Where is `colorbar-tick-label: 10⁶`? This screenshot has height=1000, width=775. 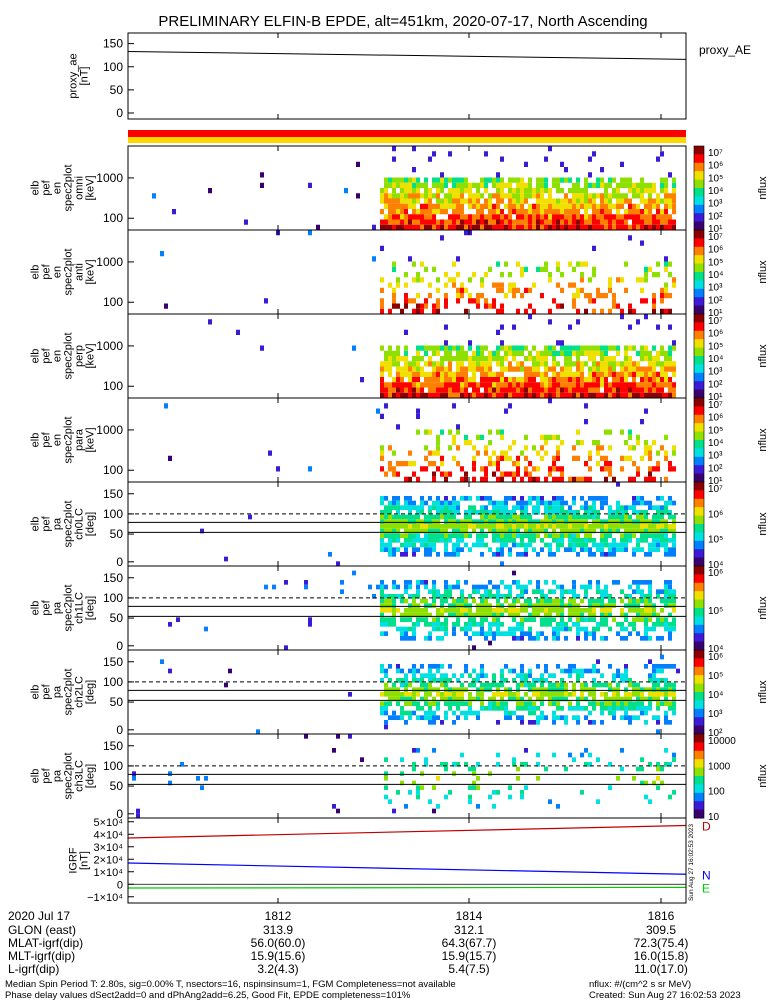
colorbar-tick-label: 10⁶ is located at coordinates (715, 657).